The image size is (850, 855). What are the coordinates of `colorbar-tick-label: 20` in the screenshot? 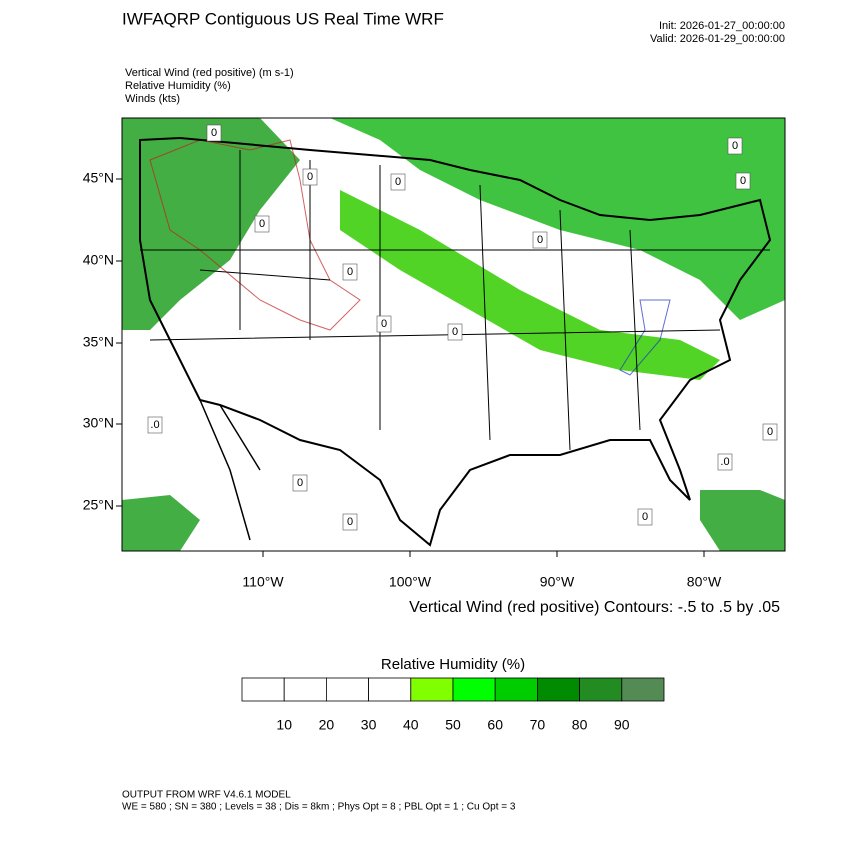 It's located at (327, 725).